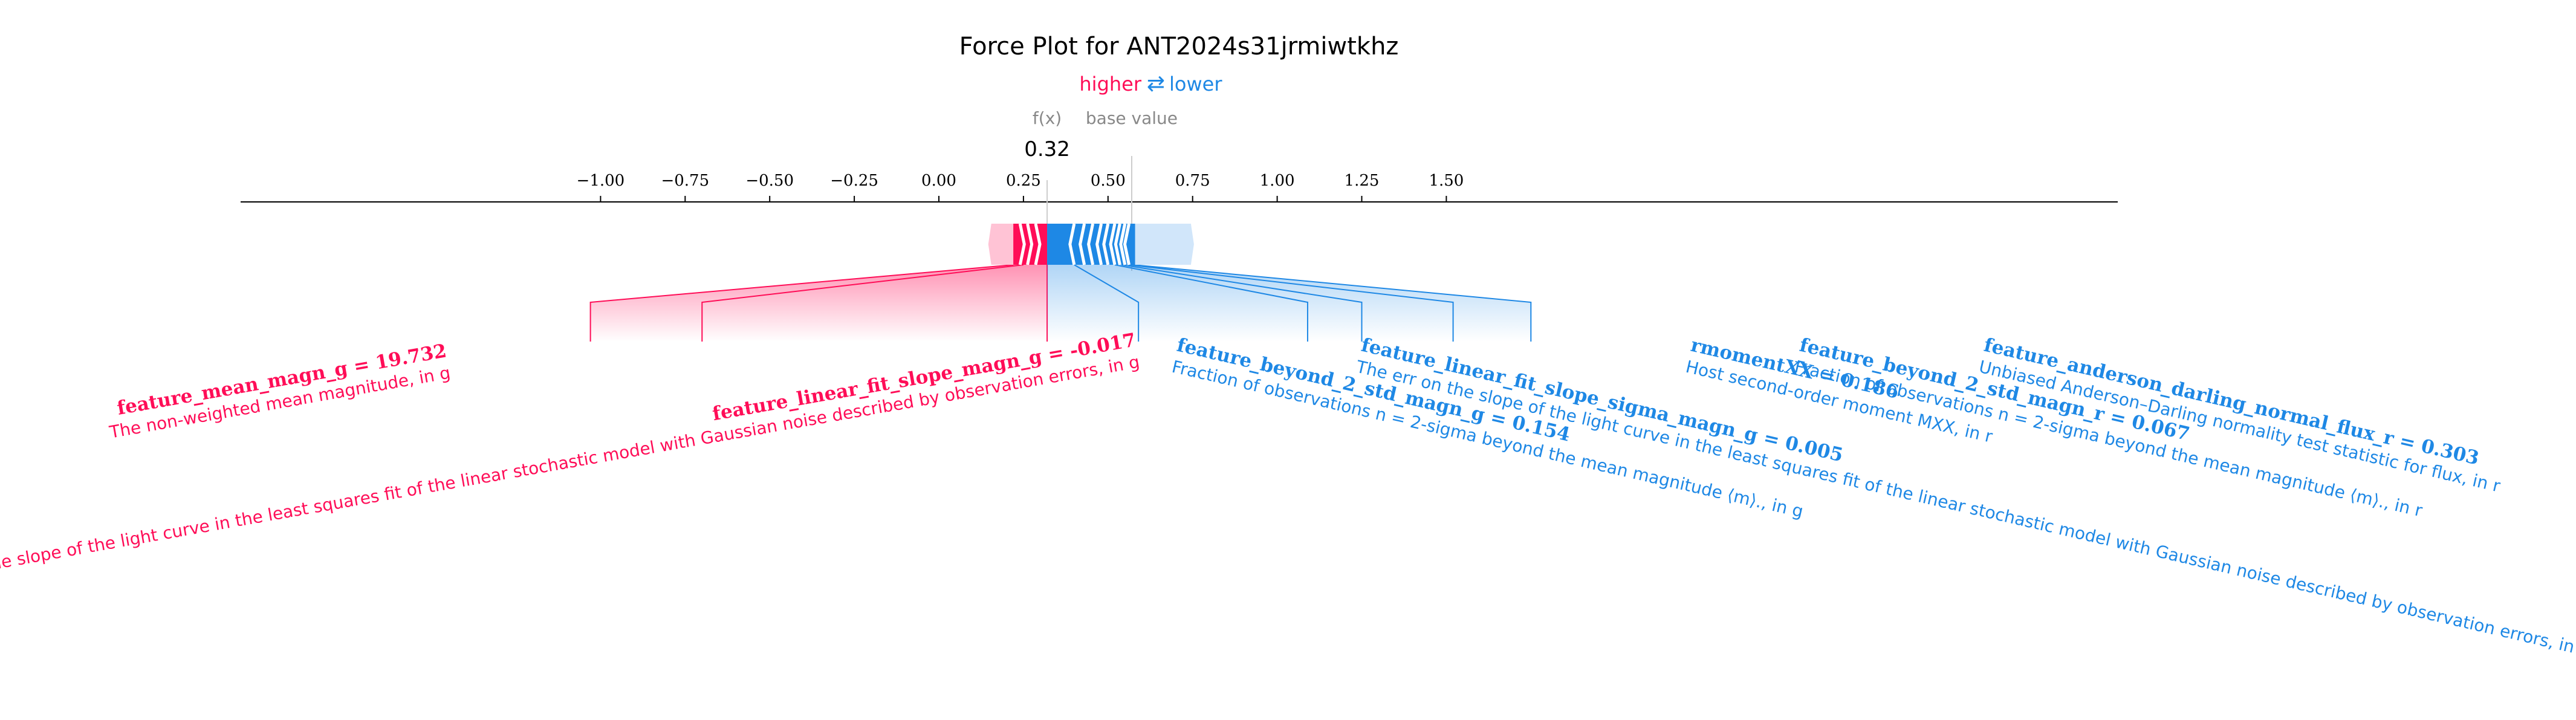 The height and width of the screenshot is (720, 2576). Describe the element at coordinates (1363, 181) in the screenshot. I see `tick-label: 1.25` at that location.